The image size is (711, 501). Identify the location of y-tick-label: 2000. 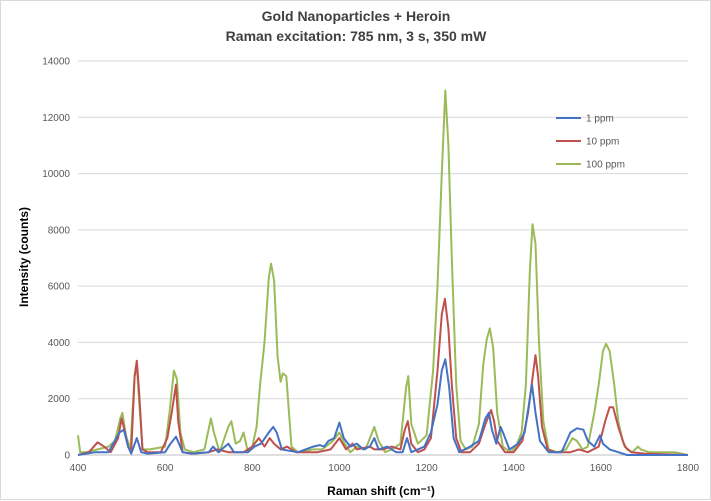
(59, 399).